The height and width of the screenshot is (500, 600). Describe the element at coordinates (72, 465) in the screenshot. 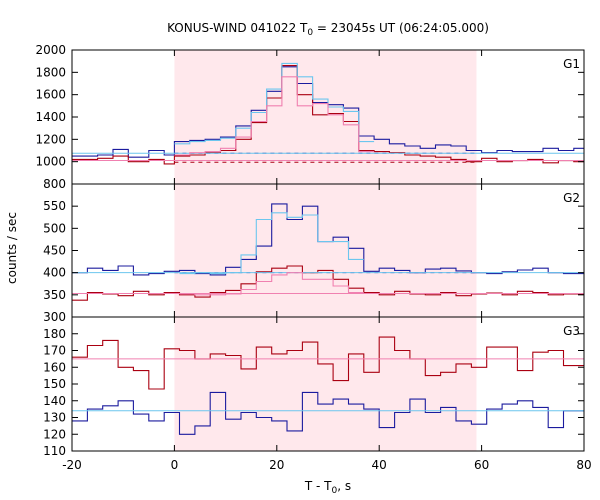

I see `x-tick-label: -20` at that location.